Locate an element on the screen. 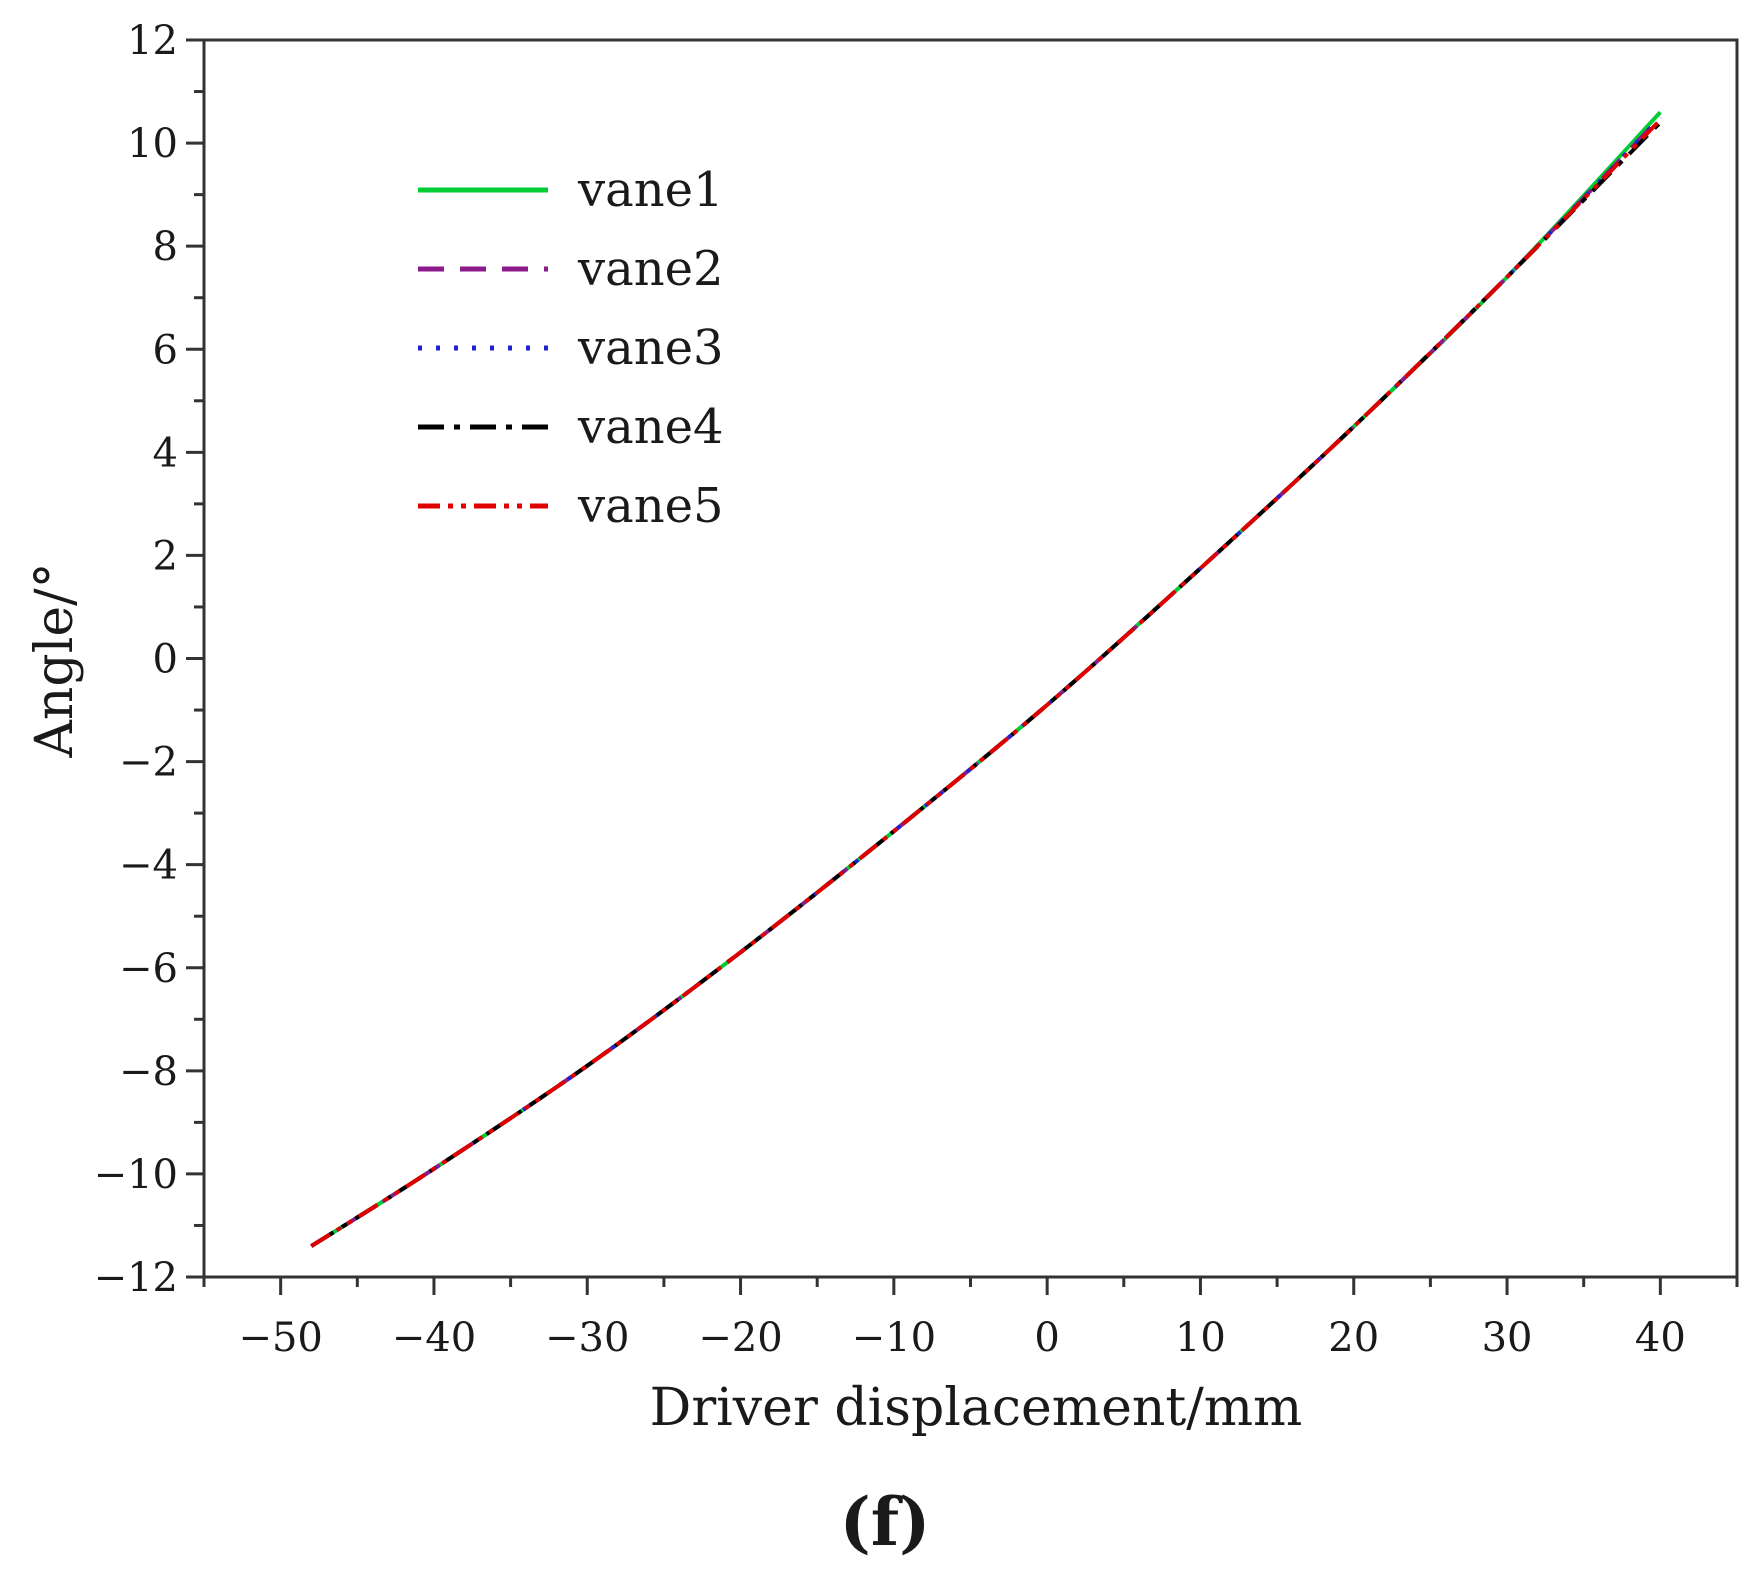 The width and height of the screenshot is (1757, 1596). x-tick-label: −40 is located at coordinates (434, 1338).